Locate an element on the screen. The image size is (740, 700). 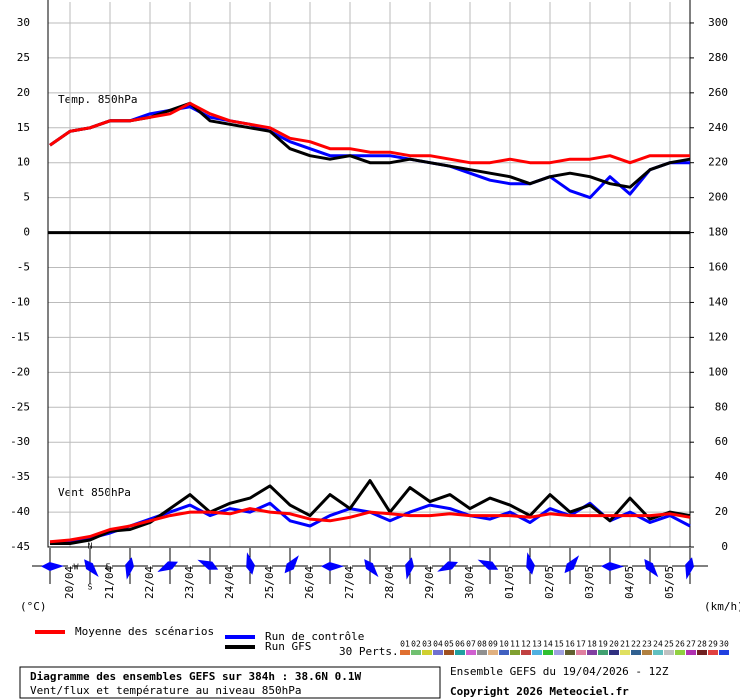
x-tick-label: 02/05 is located at coordinates (549, 582).